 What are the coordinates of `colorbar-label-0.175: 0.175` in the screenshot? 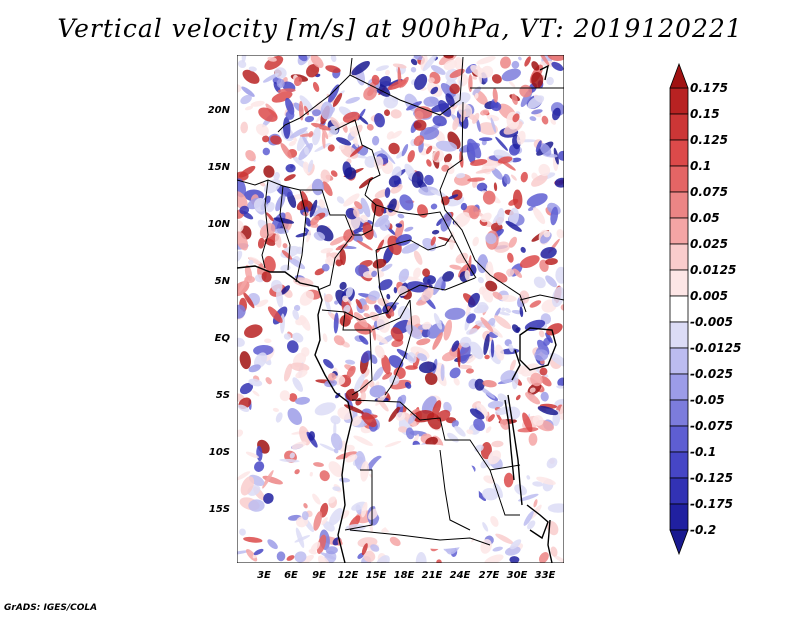 It's located at (709, 88).